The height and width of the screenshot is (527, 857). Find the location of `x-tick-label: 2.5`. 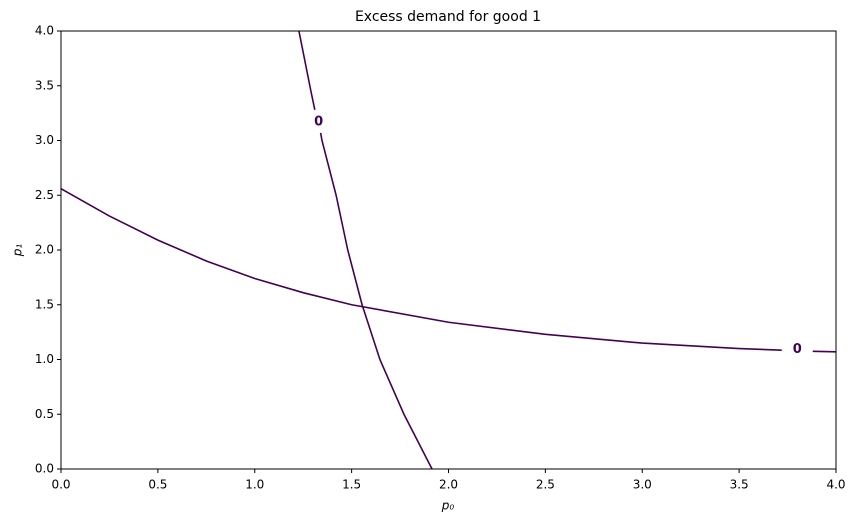

x-tick-label: 2.5 is located at coordinates (545, 485).